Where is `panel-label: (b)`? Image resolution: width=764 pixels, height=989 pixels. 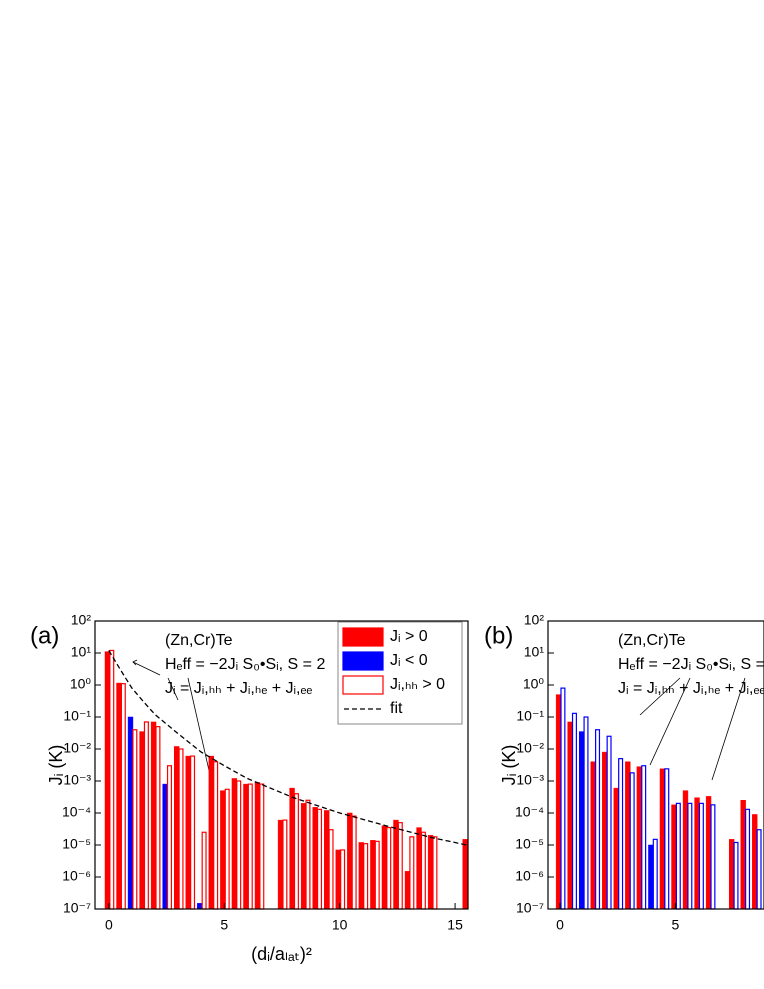
panel-label: (b) is located at coordinates (498, 635).